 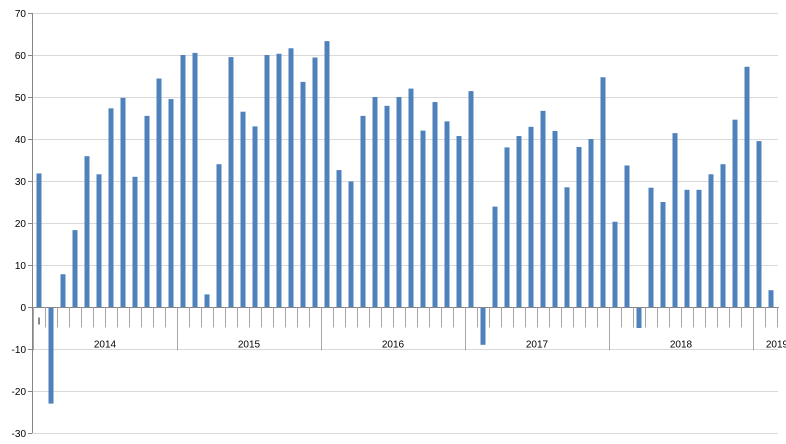 What do you see at coordinates (249, 345) in the screenshot?
I see `year-label: 2015` at bounding box center [249, 345].